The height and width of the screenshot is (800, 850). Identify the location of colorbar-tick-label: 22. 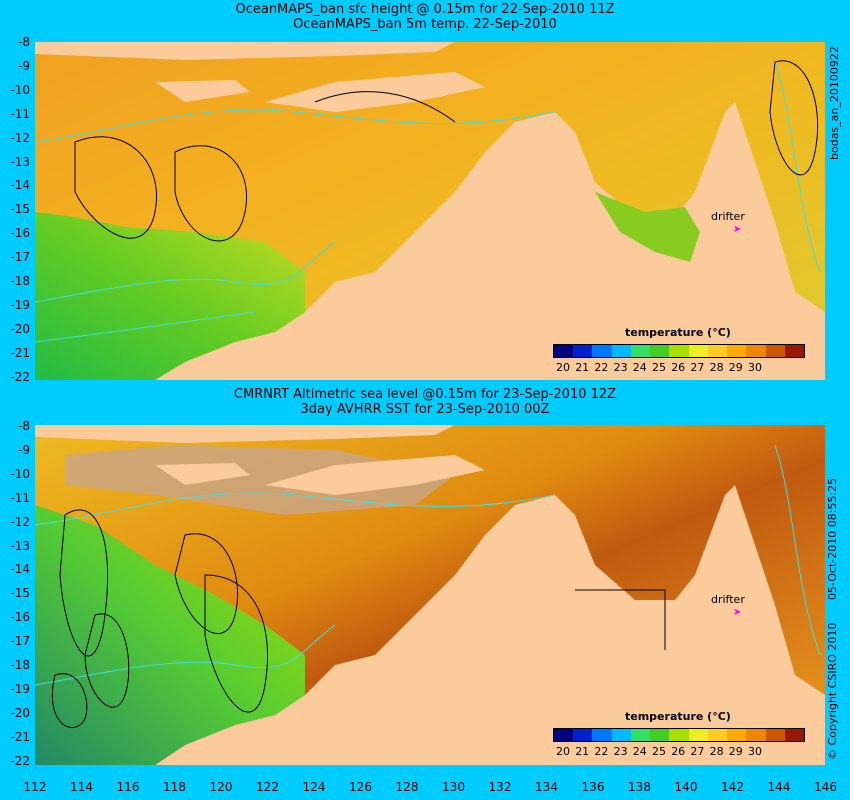
(601, 751).